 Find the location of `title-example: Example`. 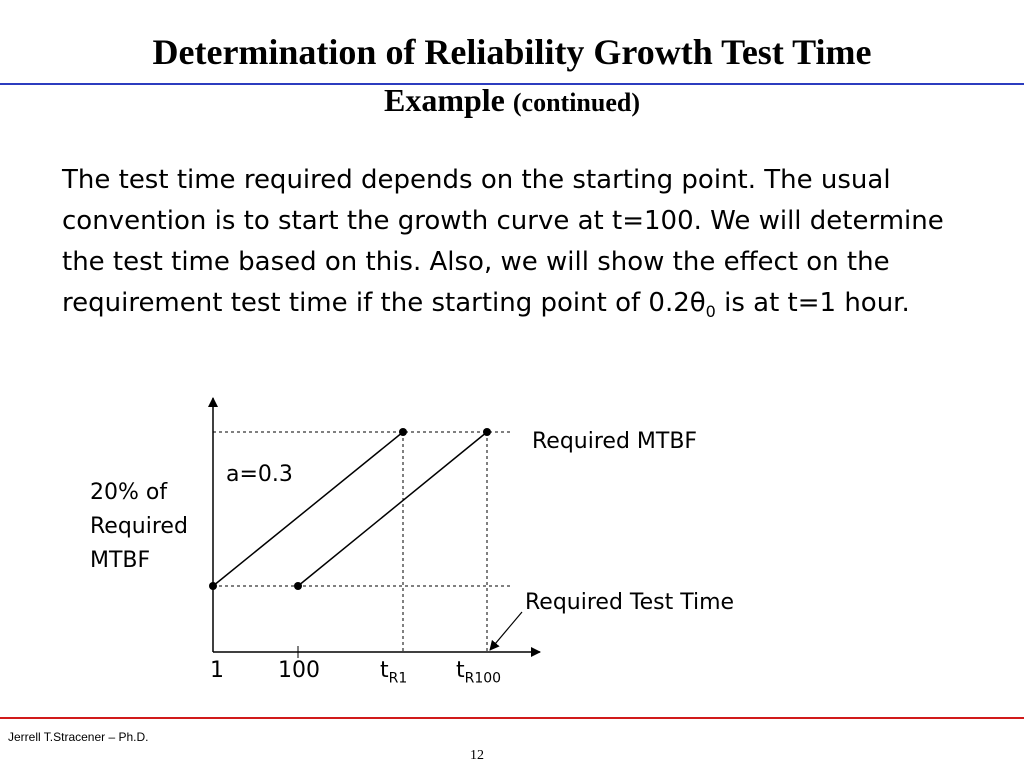

title-example: Example is located at coordinates (444, 100).